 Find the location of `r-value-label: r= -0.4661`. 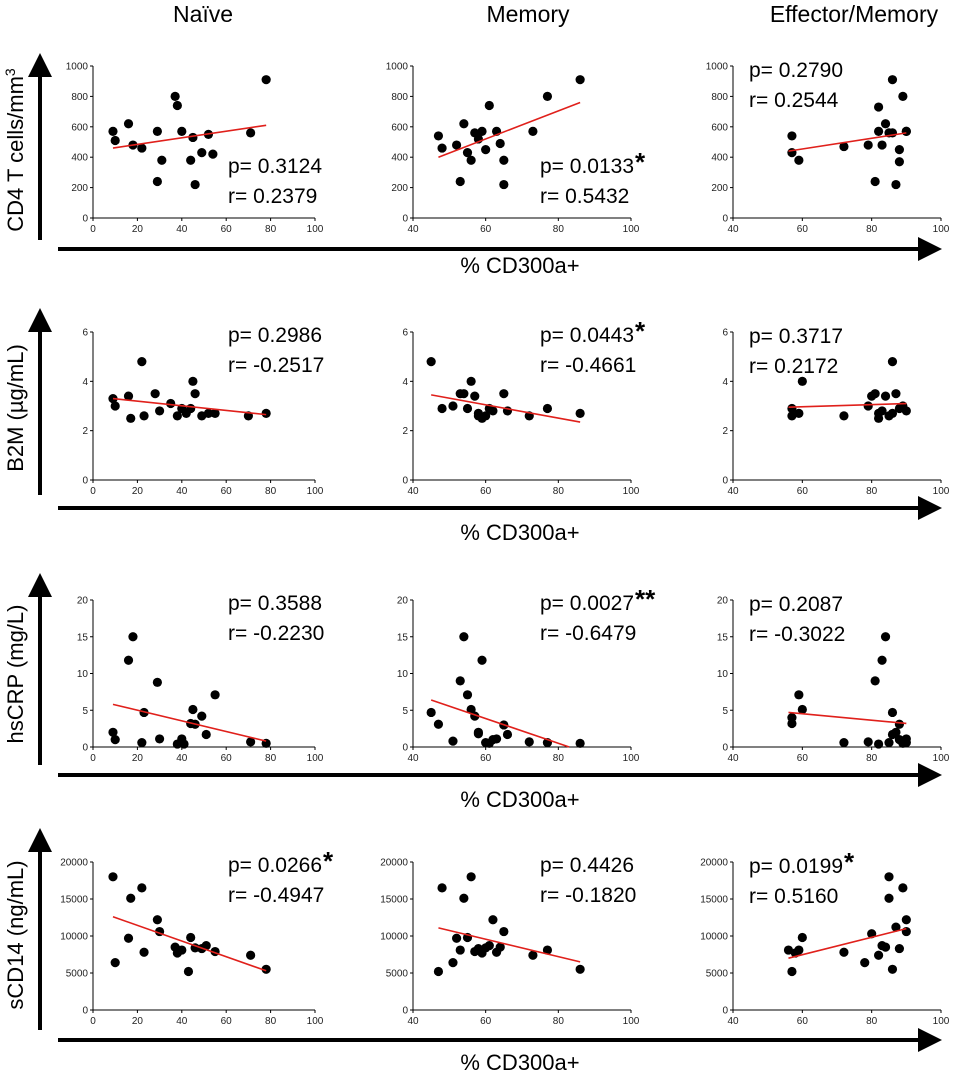

r-value-label: r= -0.4661 is located at coordinates (588, 365).